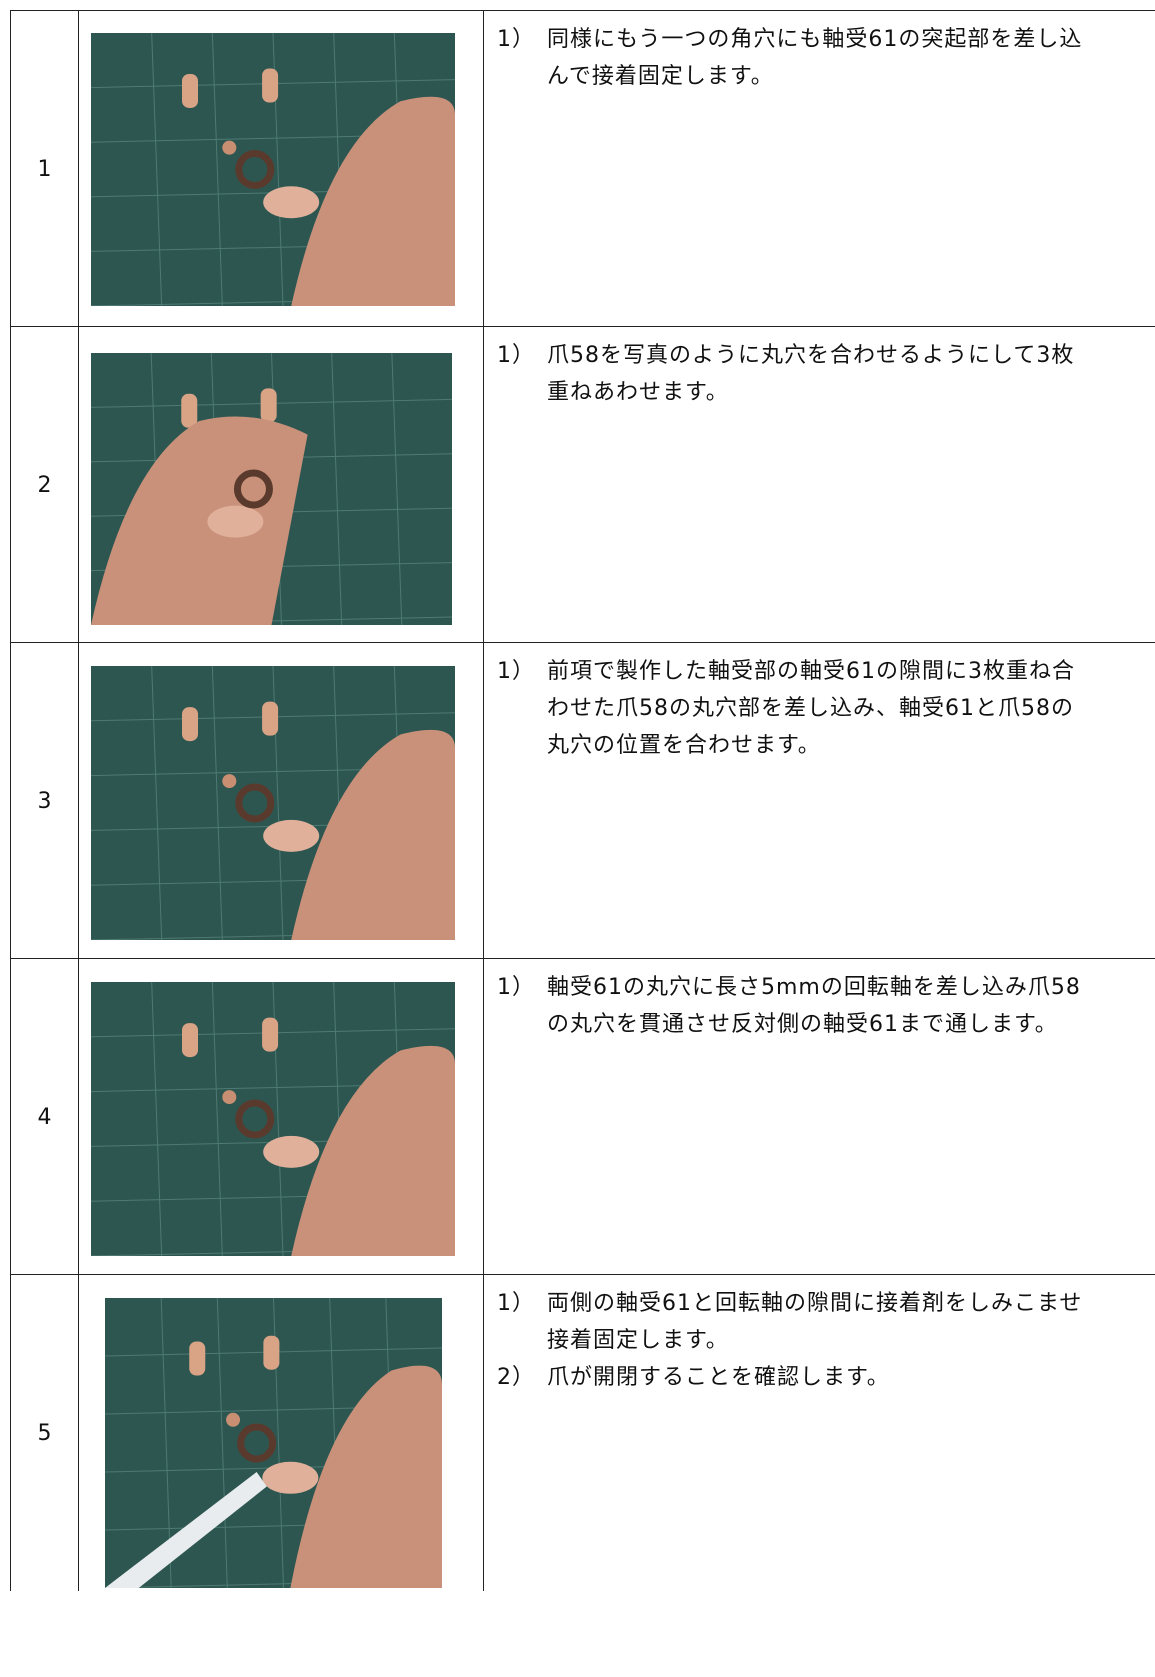 This screenshot has width=1155, height=1677. I want to click on instruction-item: 1） 同様にもう一つの角穴にも軸受61の突起部を差し込んで接着固定します。, so click(792, 58).